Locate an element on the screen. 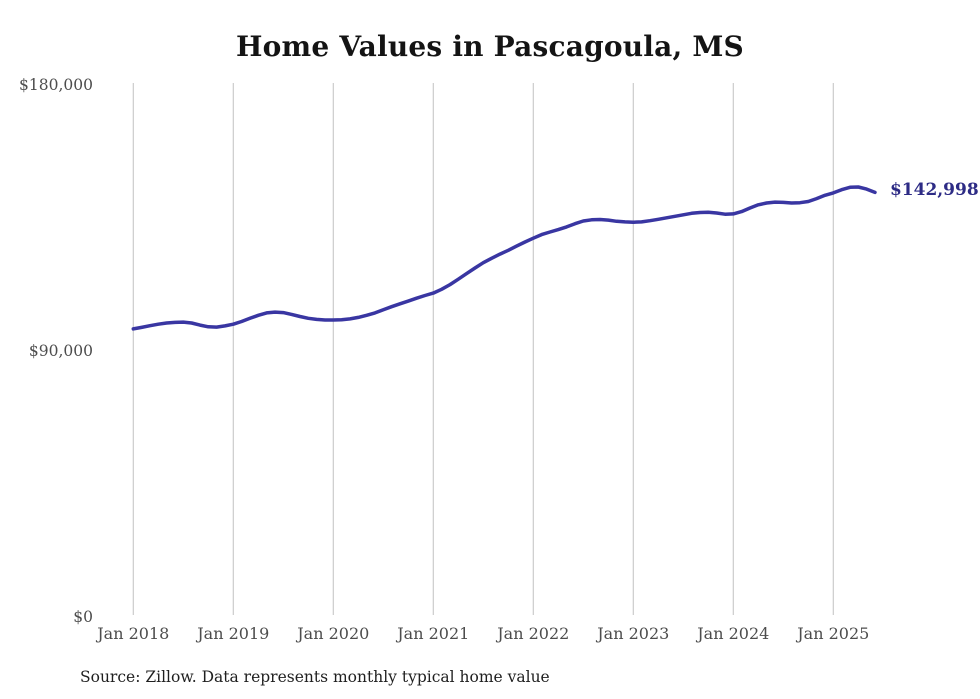 This screenshot has height=699, width=980. end-value-label: $142,998 is located at coordinates (934, 190).